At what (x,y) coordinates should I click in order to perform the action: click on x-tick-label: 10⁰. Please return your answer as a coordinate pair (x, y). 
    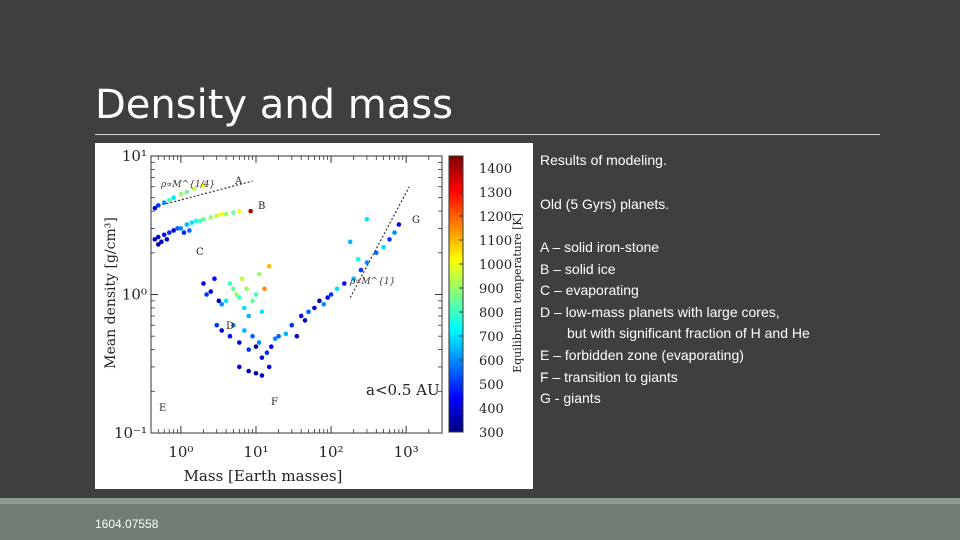
    Looking at the image, I should click on (180, 452).